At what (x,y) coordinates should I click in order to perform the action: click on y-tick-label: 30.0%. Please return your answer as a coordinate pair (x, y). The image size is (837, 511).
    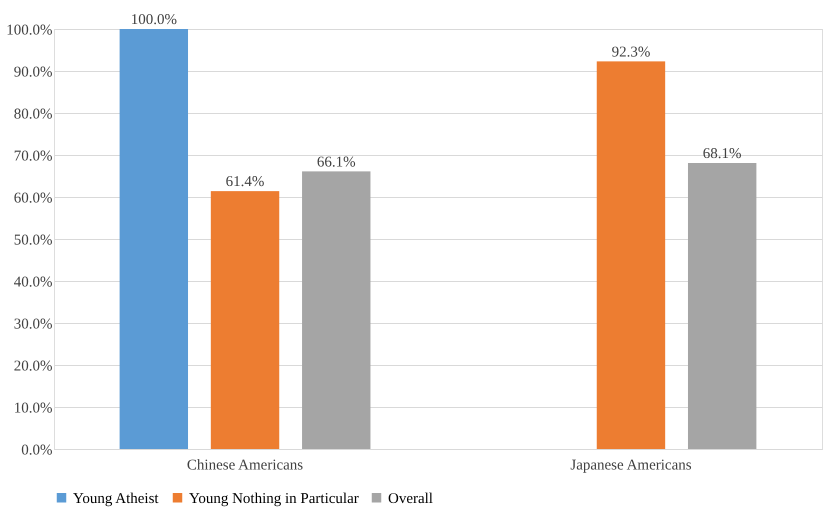
    Looking at the image, I should click on (33, 324).